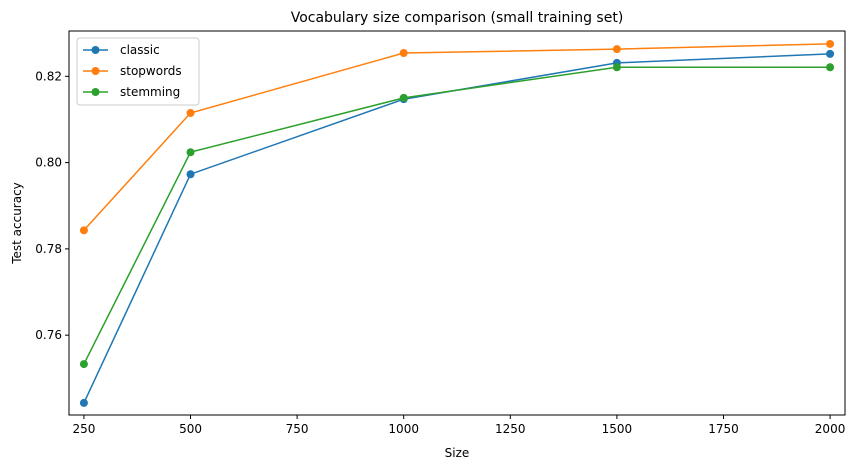 This screenshot has height=470, width=855. What do you see at coordinates (297, 429) in the screenshot?
I see `x-tick-label: 750` at bounding box center [297, 429].